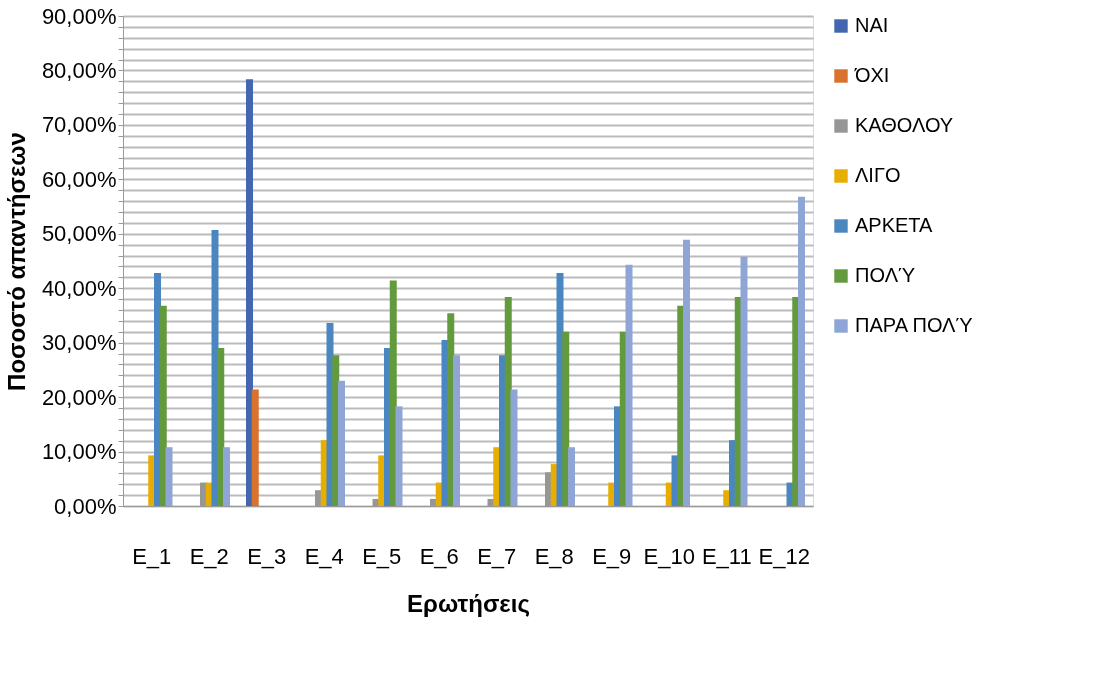  I want to click on x-tick-label: E_3, so click(267, 556).